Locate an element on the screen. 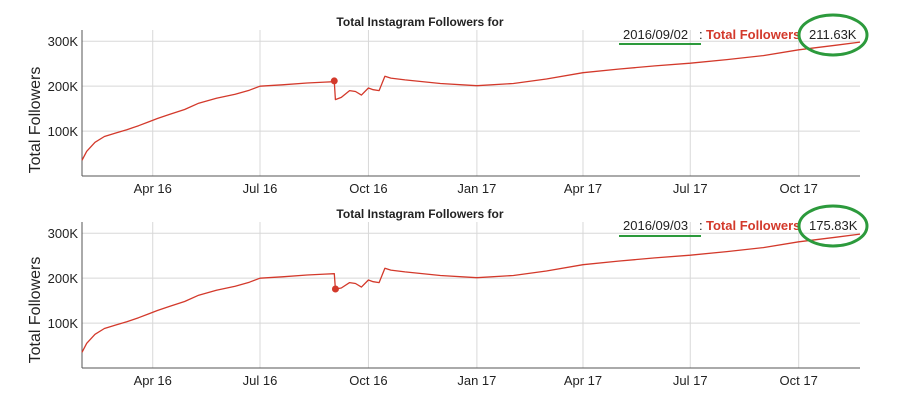 The height and width of the screenshot is (405, 900). tooltip-date: 2016/09/03 is located at coordinates (655, 225).